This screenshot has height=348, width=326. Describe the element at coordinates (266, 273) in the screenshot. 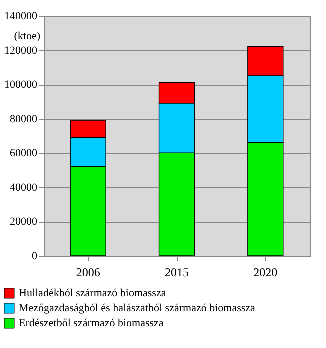

I see `x-tick-label: 2020` at that location.